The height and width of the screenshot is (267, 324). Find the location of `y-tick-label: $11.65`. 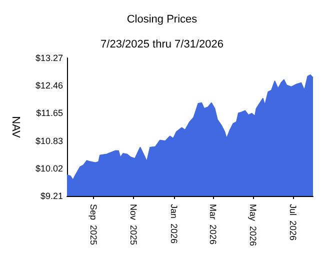

y-tick-label: $11.65 is located at coordinates (49, 113).